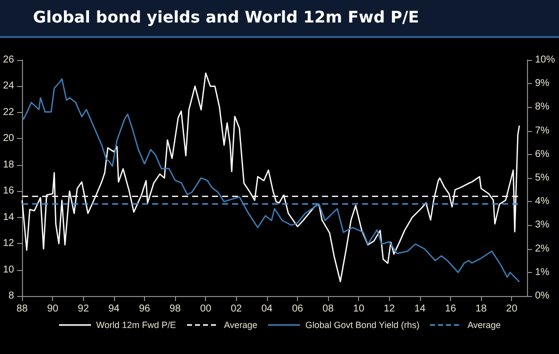 The width and height of the screenshot is (559, 354). I want to click on y2-tick-label: 0%, so click(542, 296).